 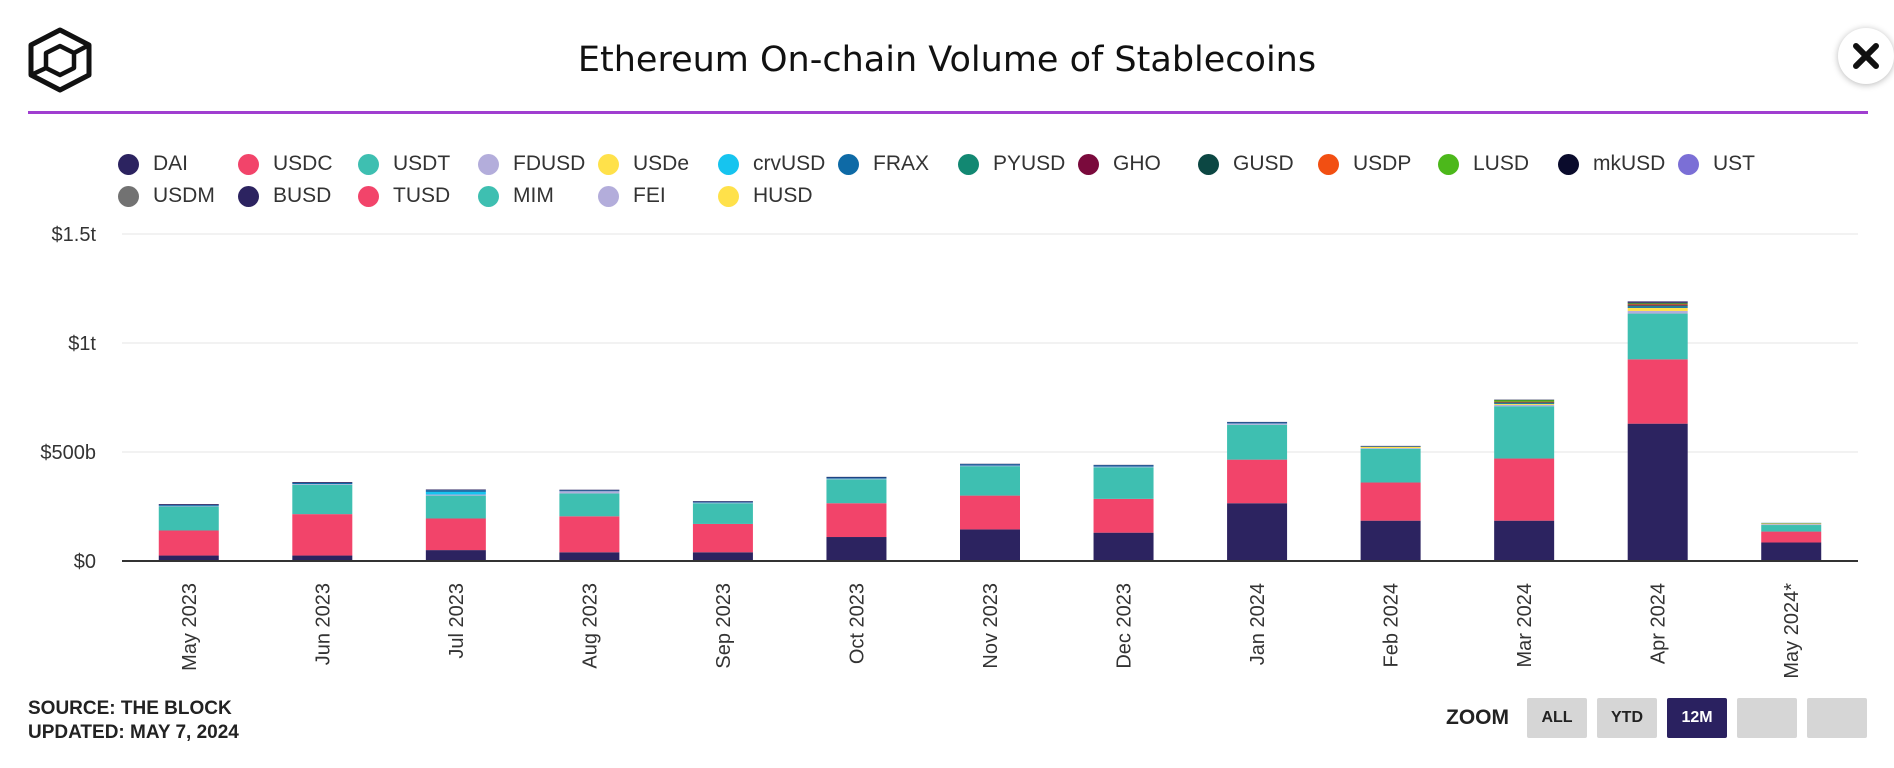 I want to click on legend-item-usdt: USDT, so click(x=418, y=164).